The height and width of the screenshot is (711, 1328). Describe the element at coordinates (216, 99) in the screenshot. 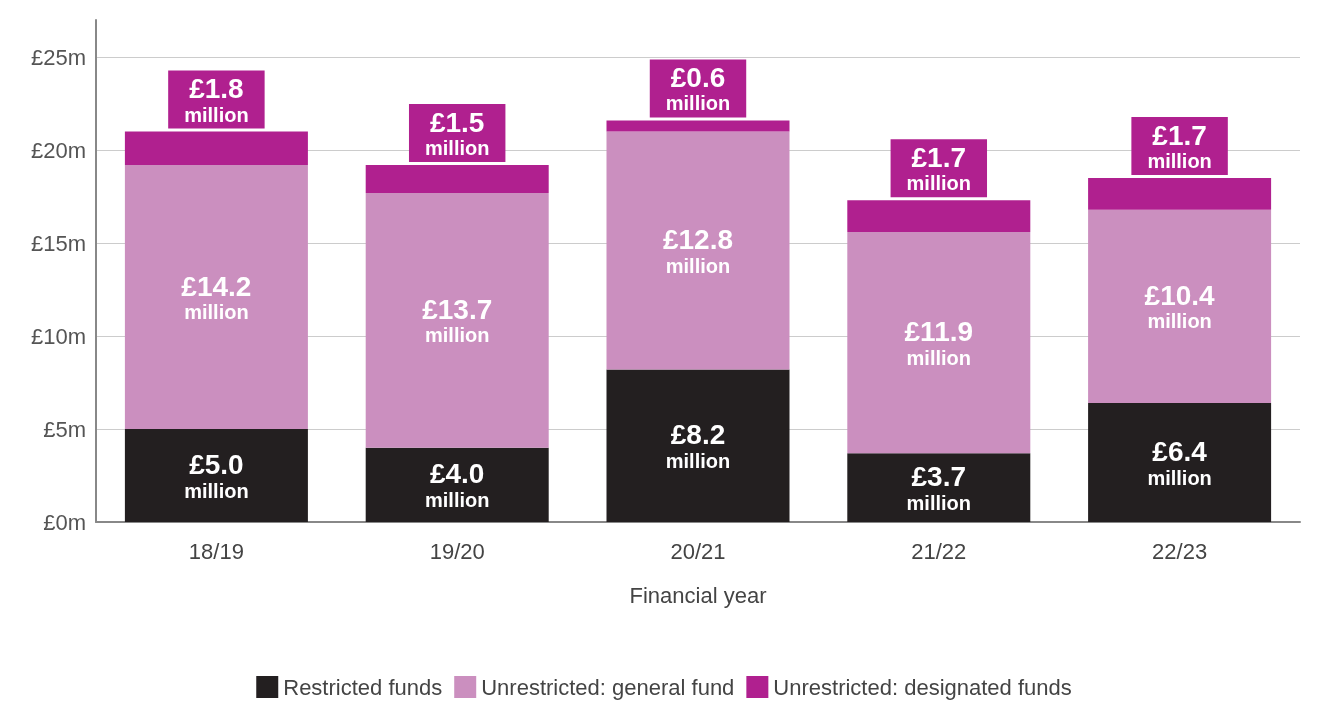

I see `data-label: £1.8 million` at that location.